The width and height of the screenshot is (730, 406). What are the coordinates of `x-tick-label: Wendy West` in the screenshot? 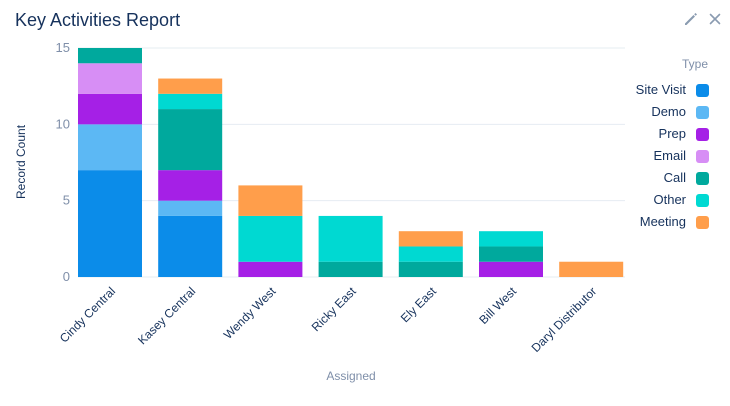 It's located at (250, 313).